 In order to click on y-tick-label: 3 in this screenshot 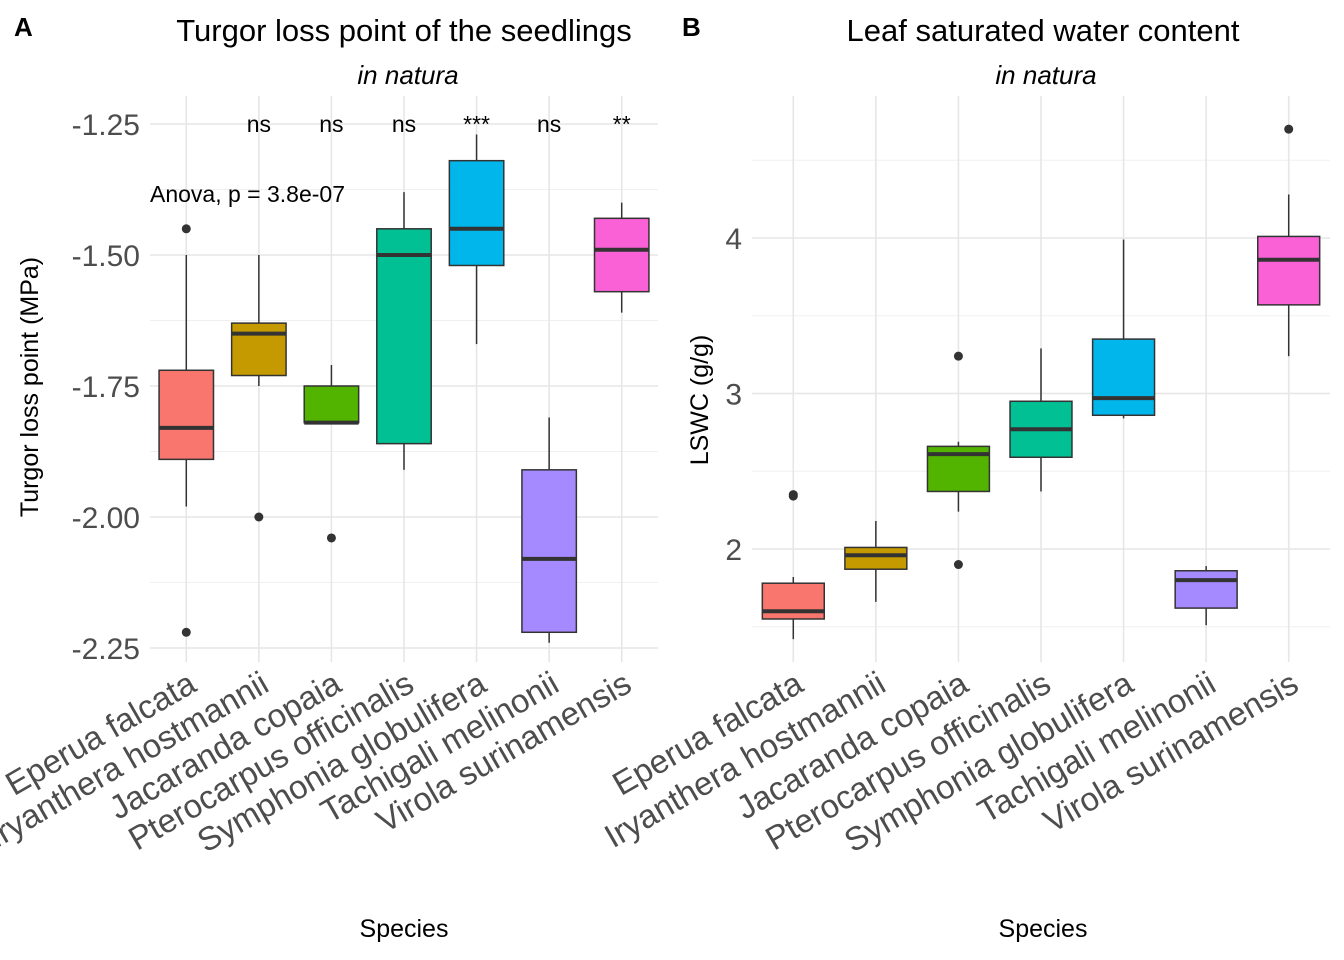, I will do `click(733, 395)`.